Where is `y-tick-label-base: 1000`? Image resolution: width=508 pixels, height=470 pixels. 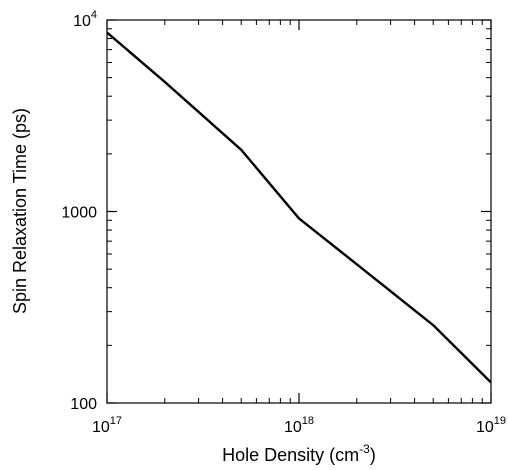 y-tick-label-base: 1000 is located at coordinates (79, 213).